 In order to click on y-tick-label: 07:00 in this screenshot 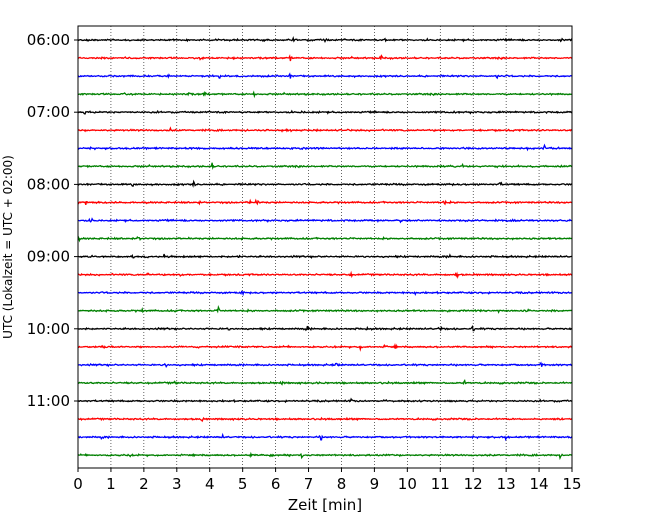, I will do `click(48, 112)`.